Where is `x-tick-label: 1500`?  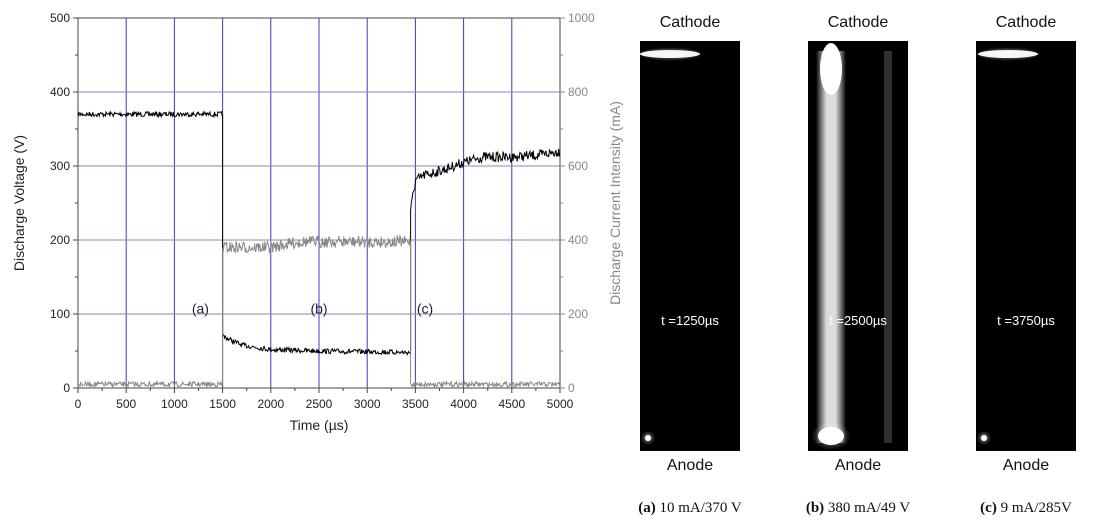
x-tick-label: 1500 is located at coordinates (222, 404).